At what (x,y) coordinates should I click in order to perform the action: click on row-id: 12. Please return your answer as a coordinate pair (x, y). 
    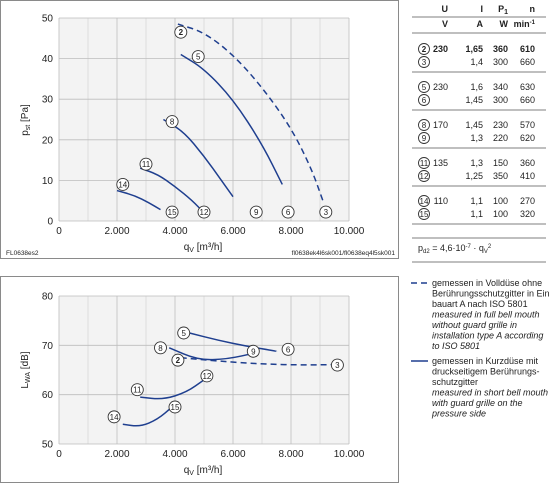
    Looking at the image, I should click on (424, 176).